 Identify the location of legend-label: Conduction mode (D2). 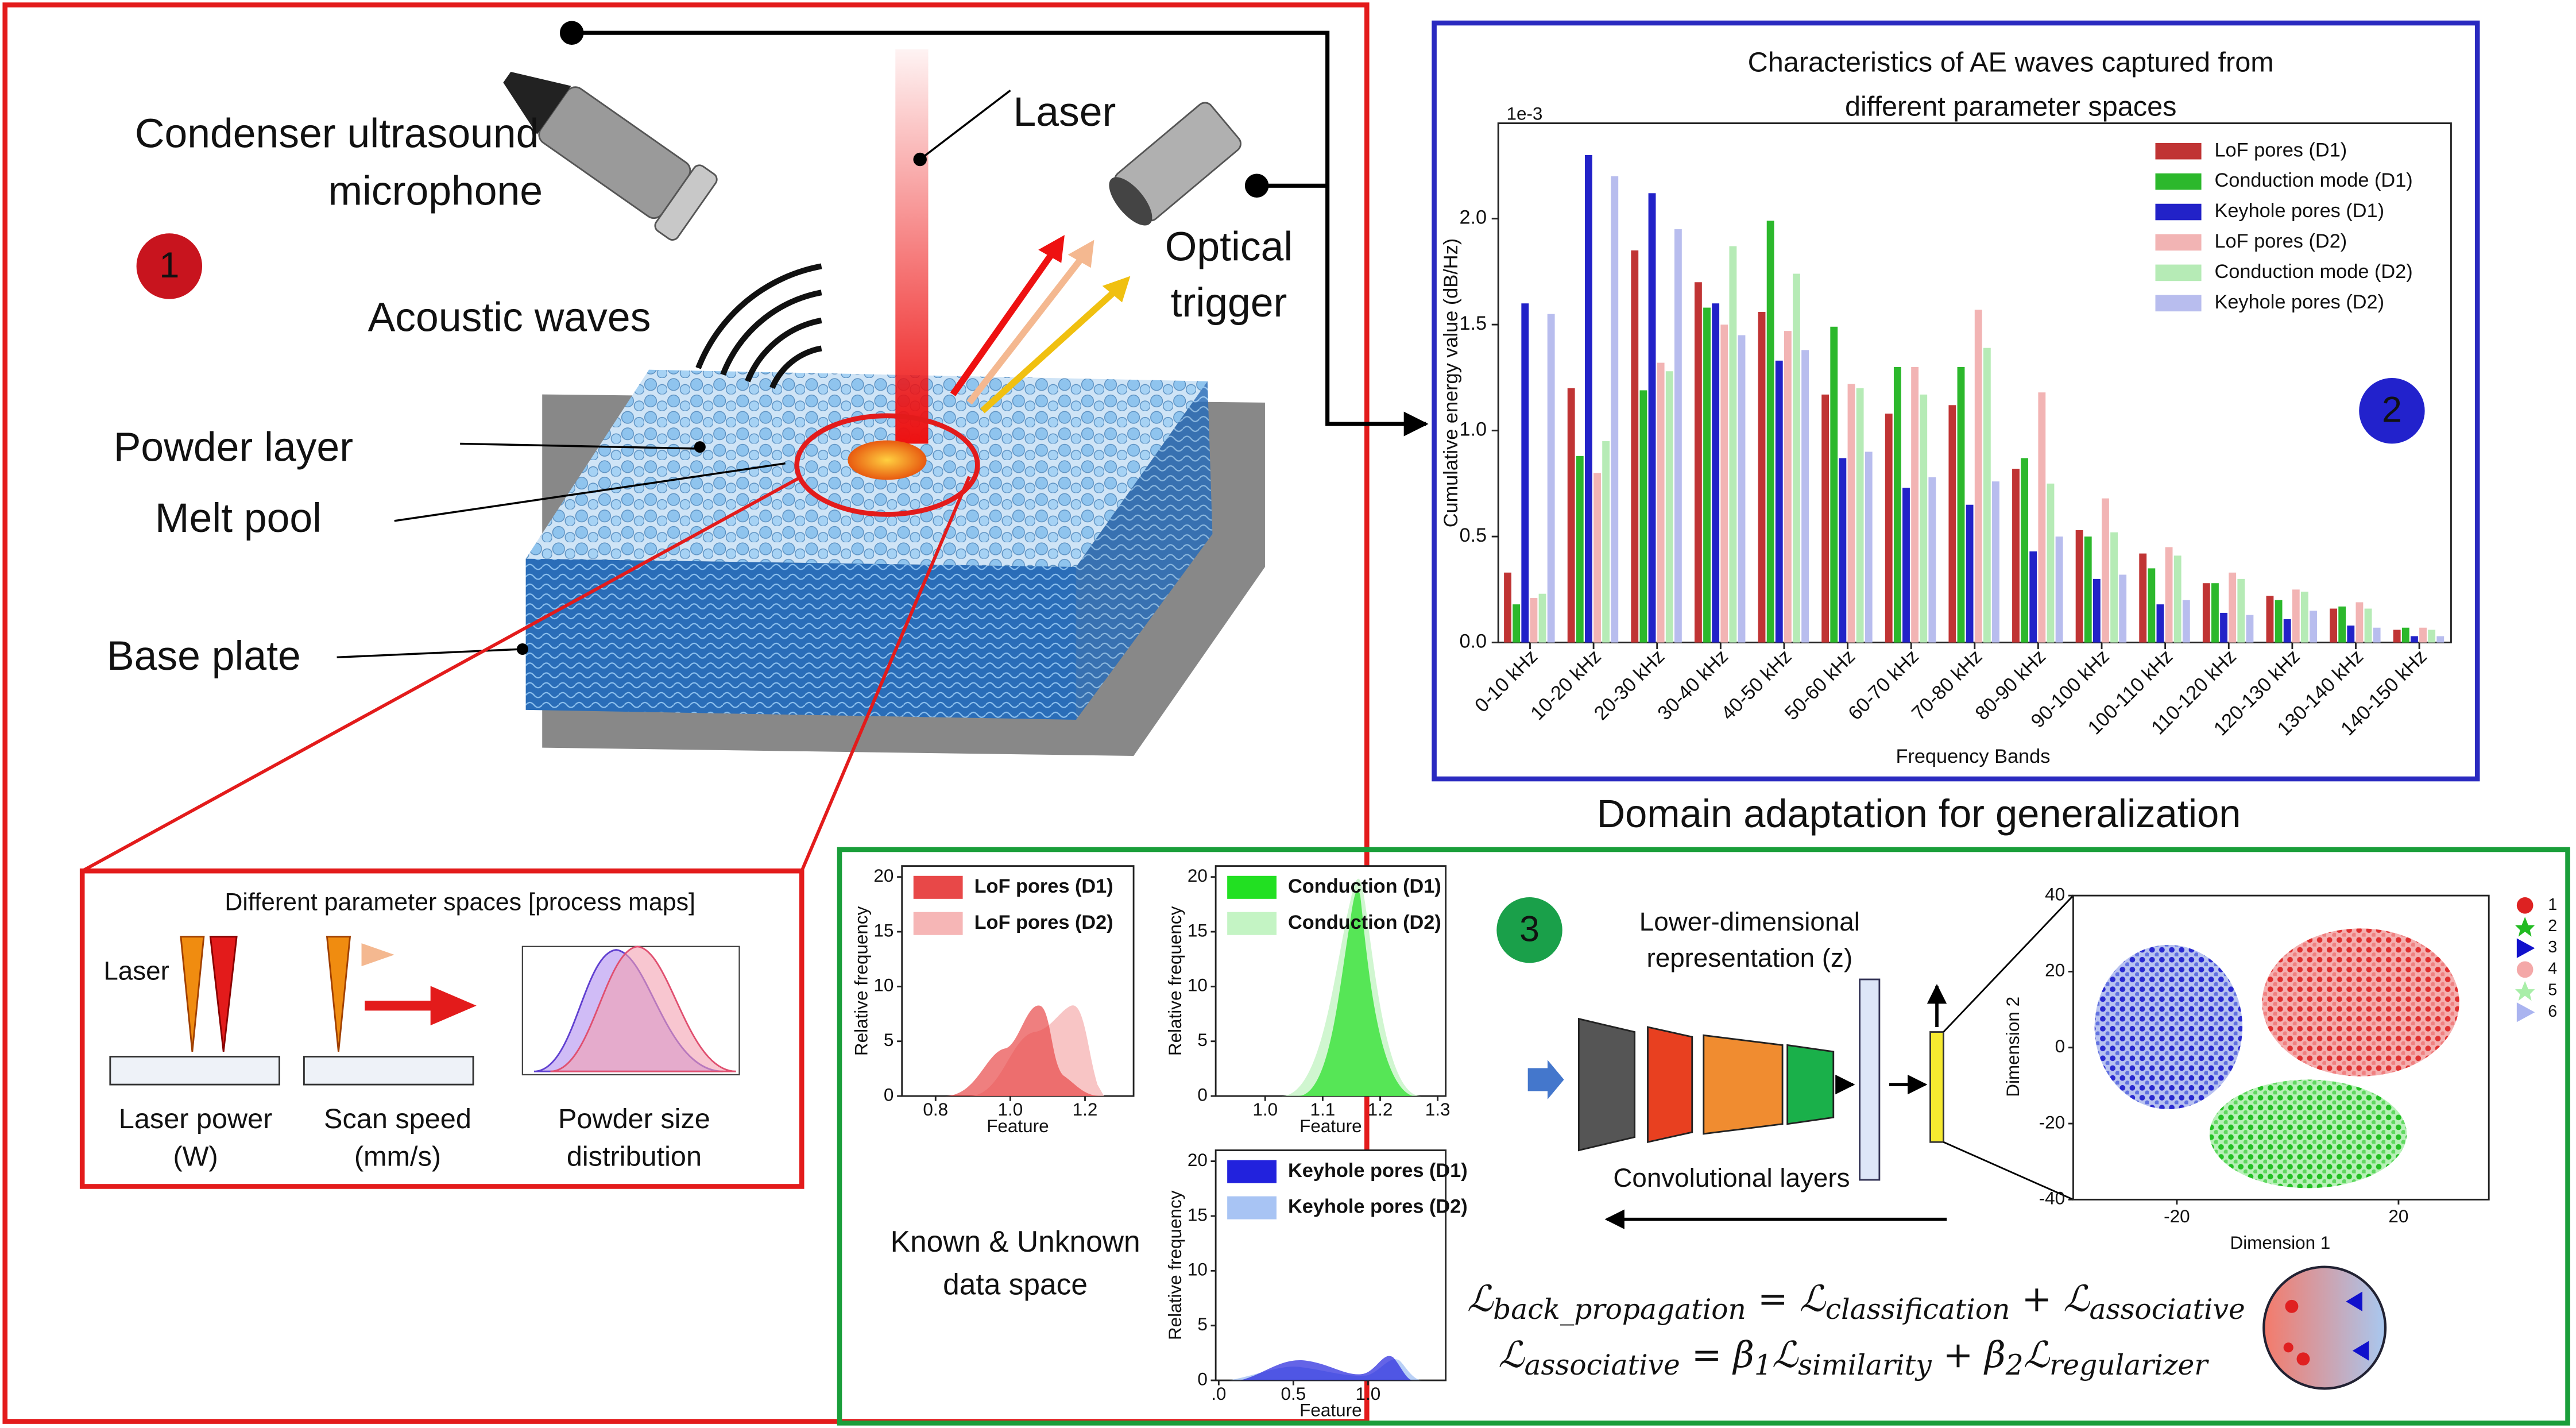
(2313, 272).